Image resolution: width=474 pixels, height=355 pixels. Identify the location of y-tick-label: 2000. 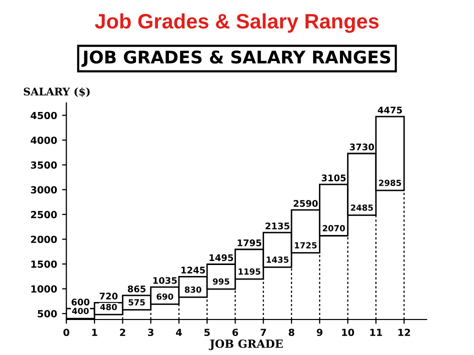
(44, 240).